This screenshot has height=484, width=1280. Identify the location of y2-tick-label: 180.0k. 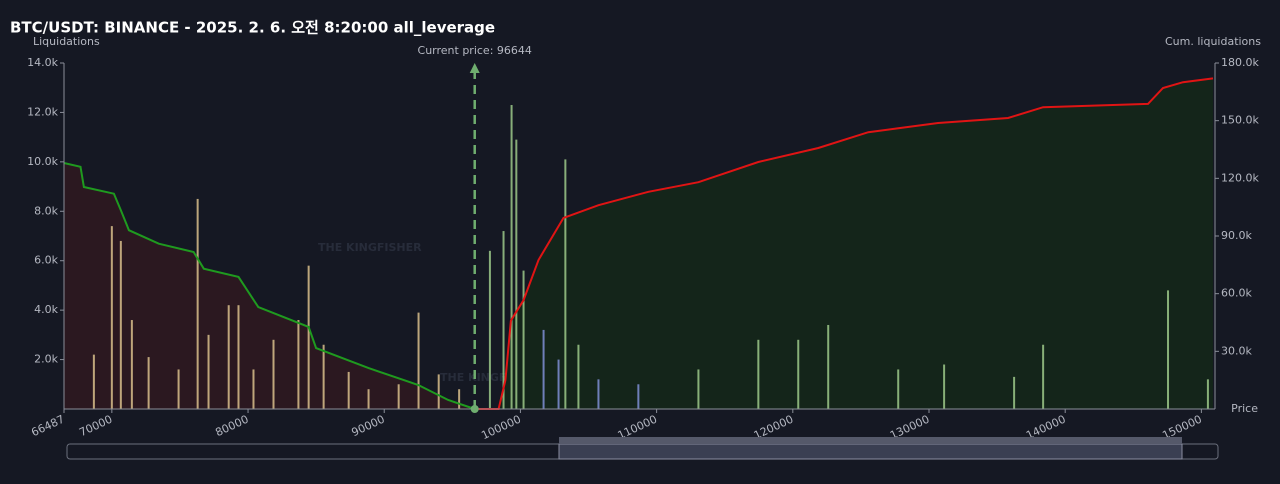
(1240, 62).